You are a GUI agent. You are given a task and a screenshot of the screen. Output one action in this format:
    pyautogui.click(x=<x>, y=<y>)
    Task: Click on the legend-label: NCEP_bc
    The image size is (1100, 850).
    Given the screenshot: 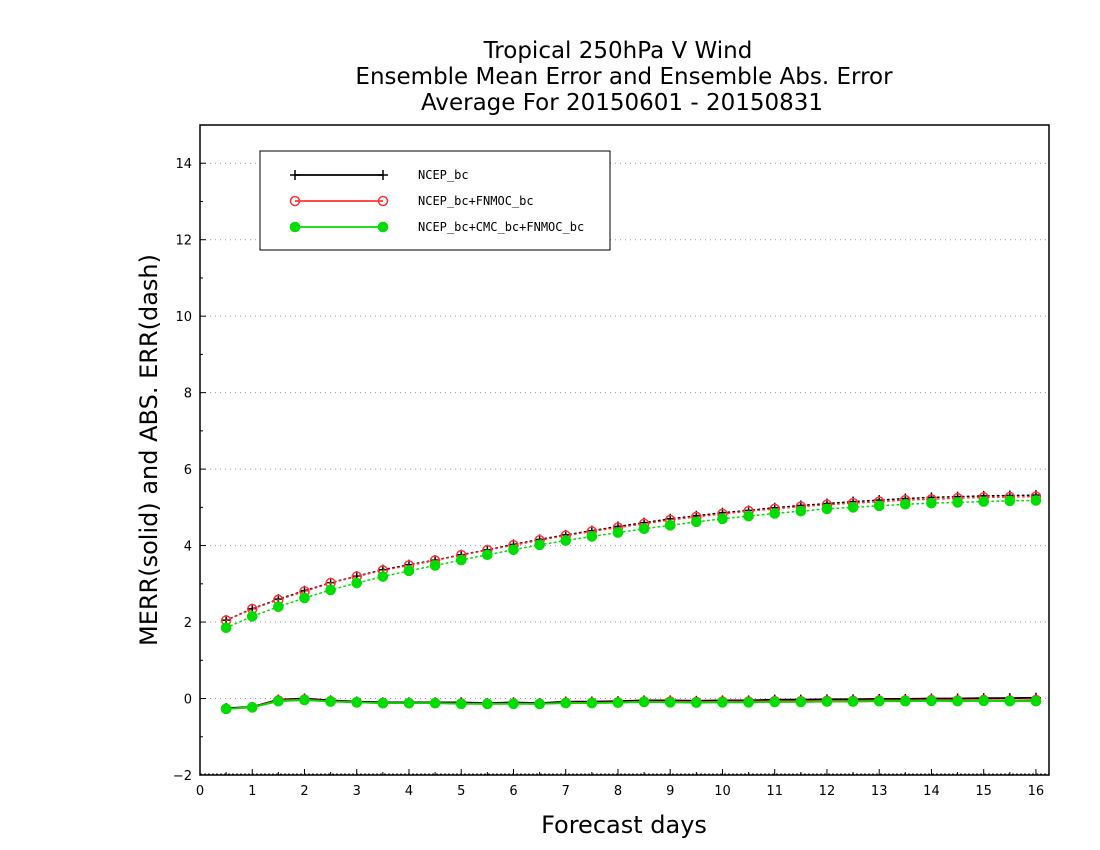 What is the action you would take?
    pyautogui.click(x=443, y=175)
    